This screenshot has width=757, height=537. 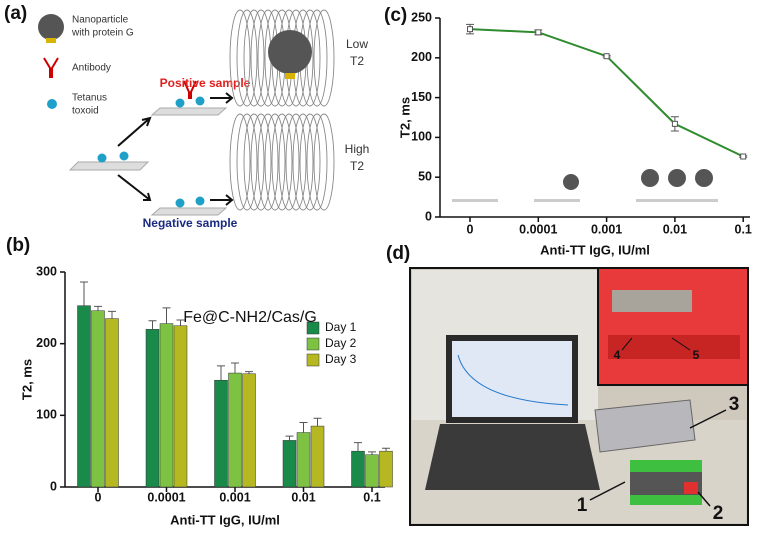 What do you see at coordinates (421, 57) in the screenshot?
I see `y-tick-label: 200` at bounding box center [421, 57].